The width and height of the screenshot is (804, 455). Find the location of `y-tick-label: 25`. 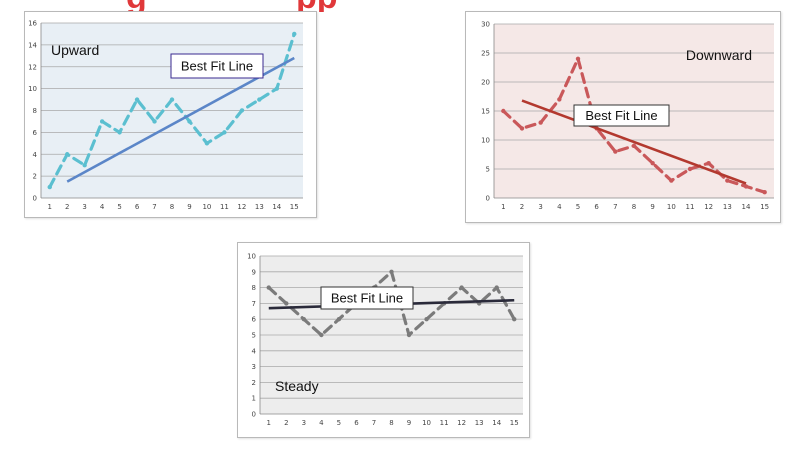

y-tick-label: 25 is located at coordinates (485, 54).